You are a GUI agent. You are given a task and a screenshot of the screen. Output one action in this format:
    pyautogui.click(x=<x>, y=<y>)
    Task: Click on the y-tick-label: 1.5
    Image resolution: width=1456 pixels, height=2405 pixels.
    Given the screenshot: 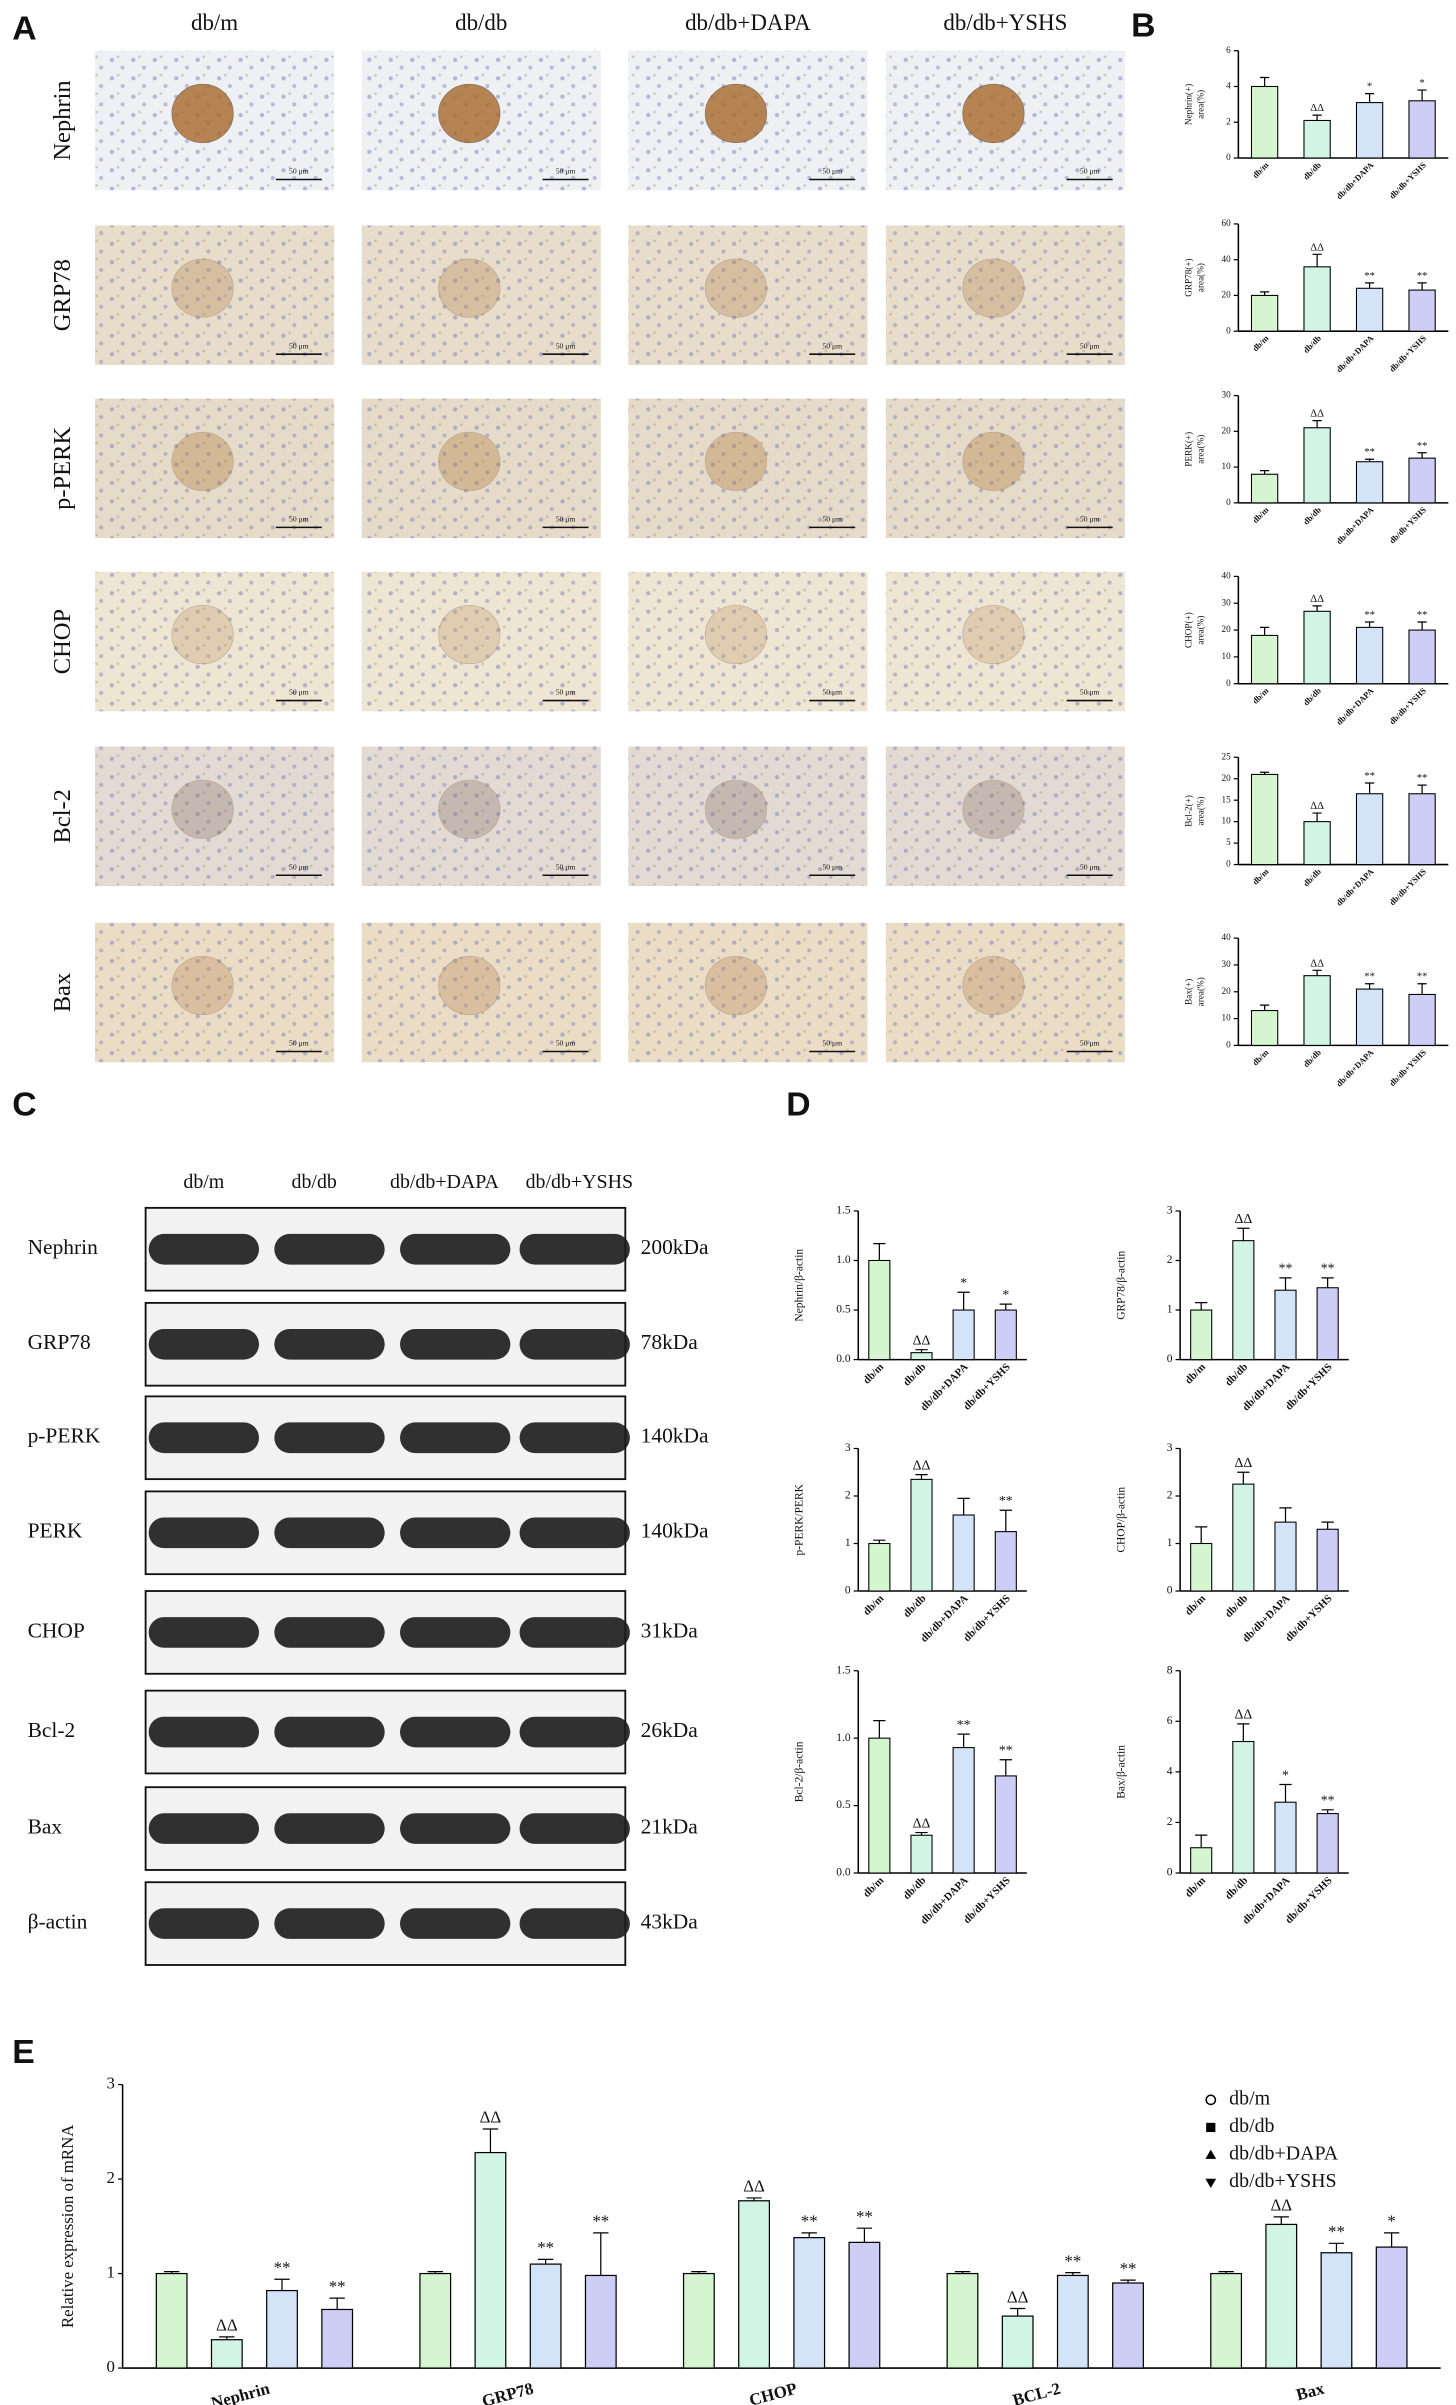 What is the action you would take?
    pyautogui.click(x=843, y=1211)
    